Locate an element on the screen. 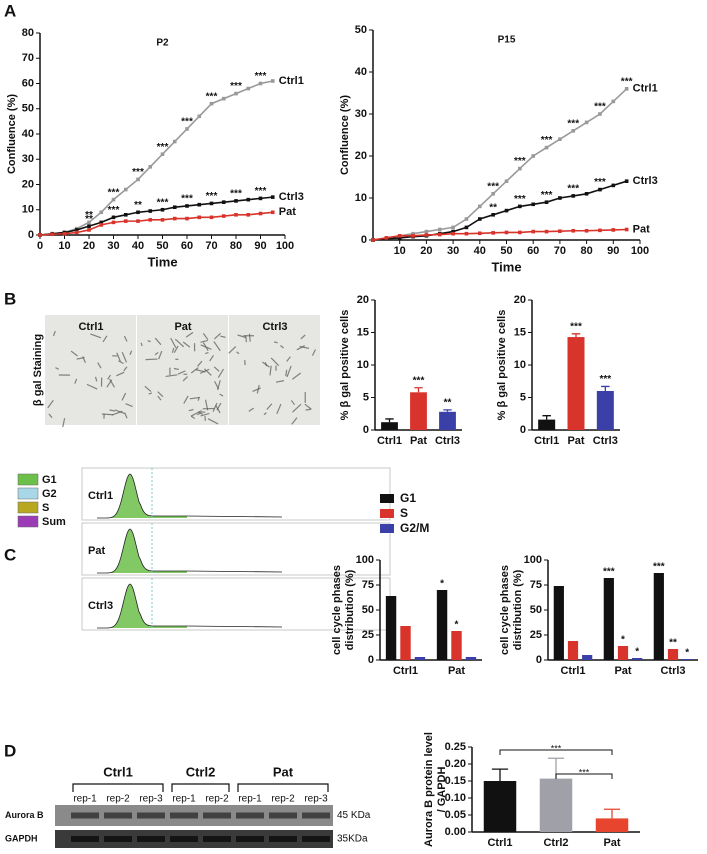  blot-row-label: Aurora B is located at coordinates (24, 815).